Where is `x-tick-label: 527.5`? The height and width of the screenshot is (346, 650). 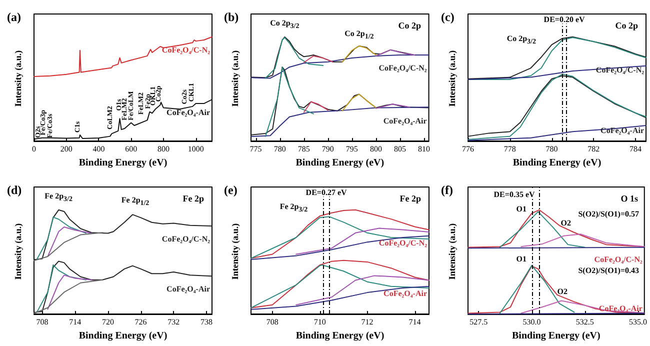
x-tick-label: 527.5 is located at coordinates (479, 322).